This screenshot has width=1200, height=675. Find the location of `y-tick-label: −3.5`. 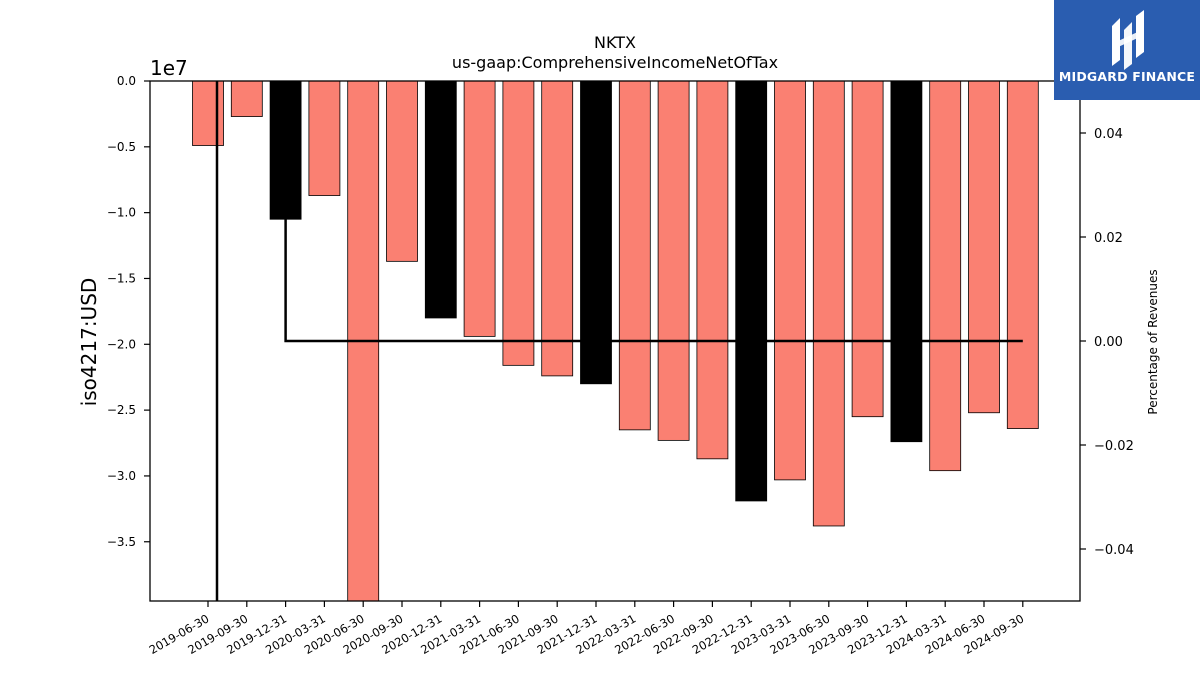

y-tick-label: −3.5 is located at coordinates (121, 542).